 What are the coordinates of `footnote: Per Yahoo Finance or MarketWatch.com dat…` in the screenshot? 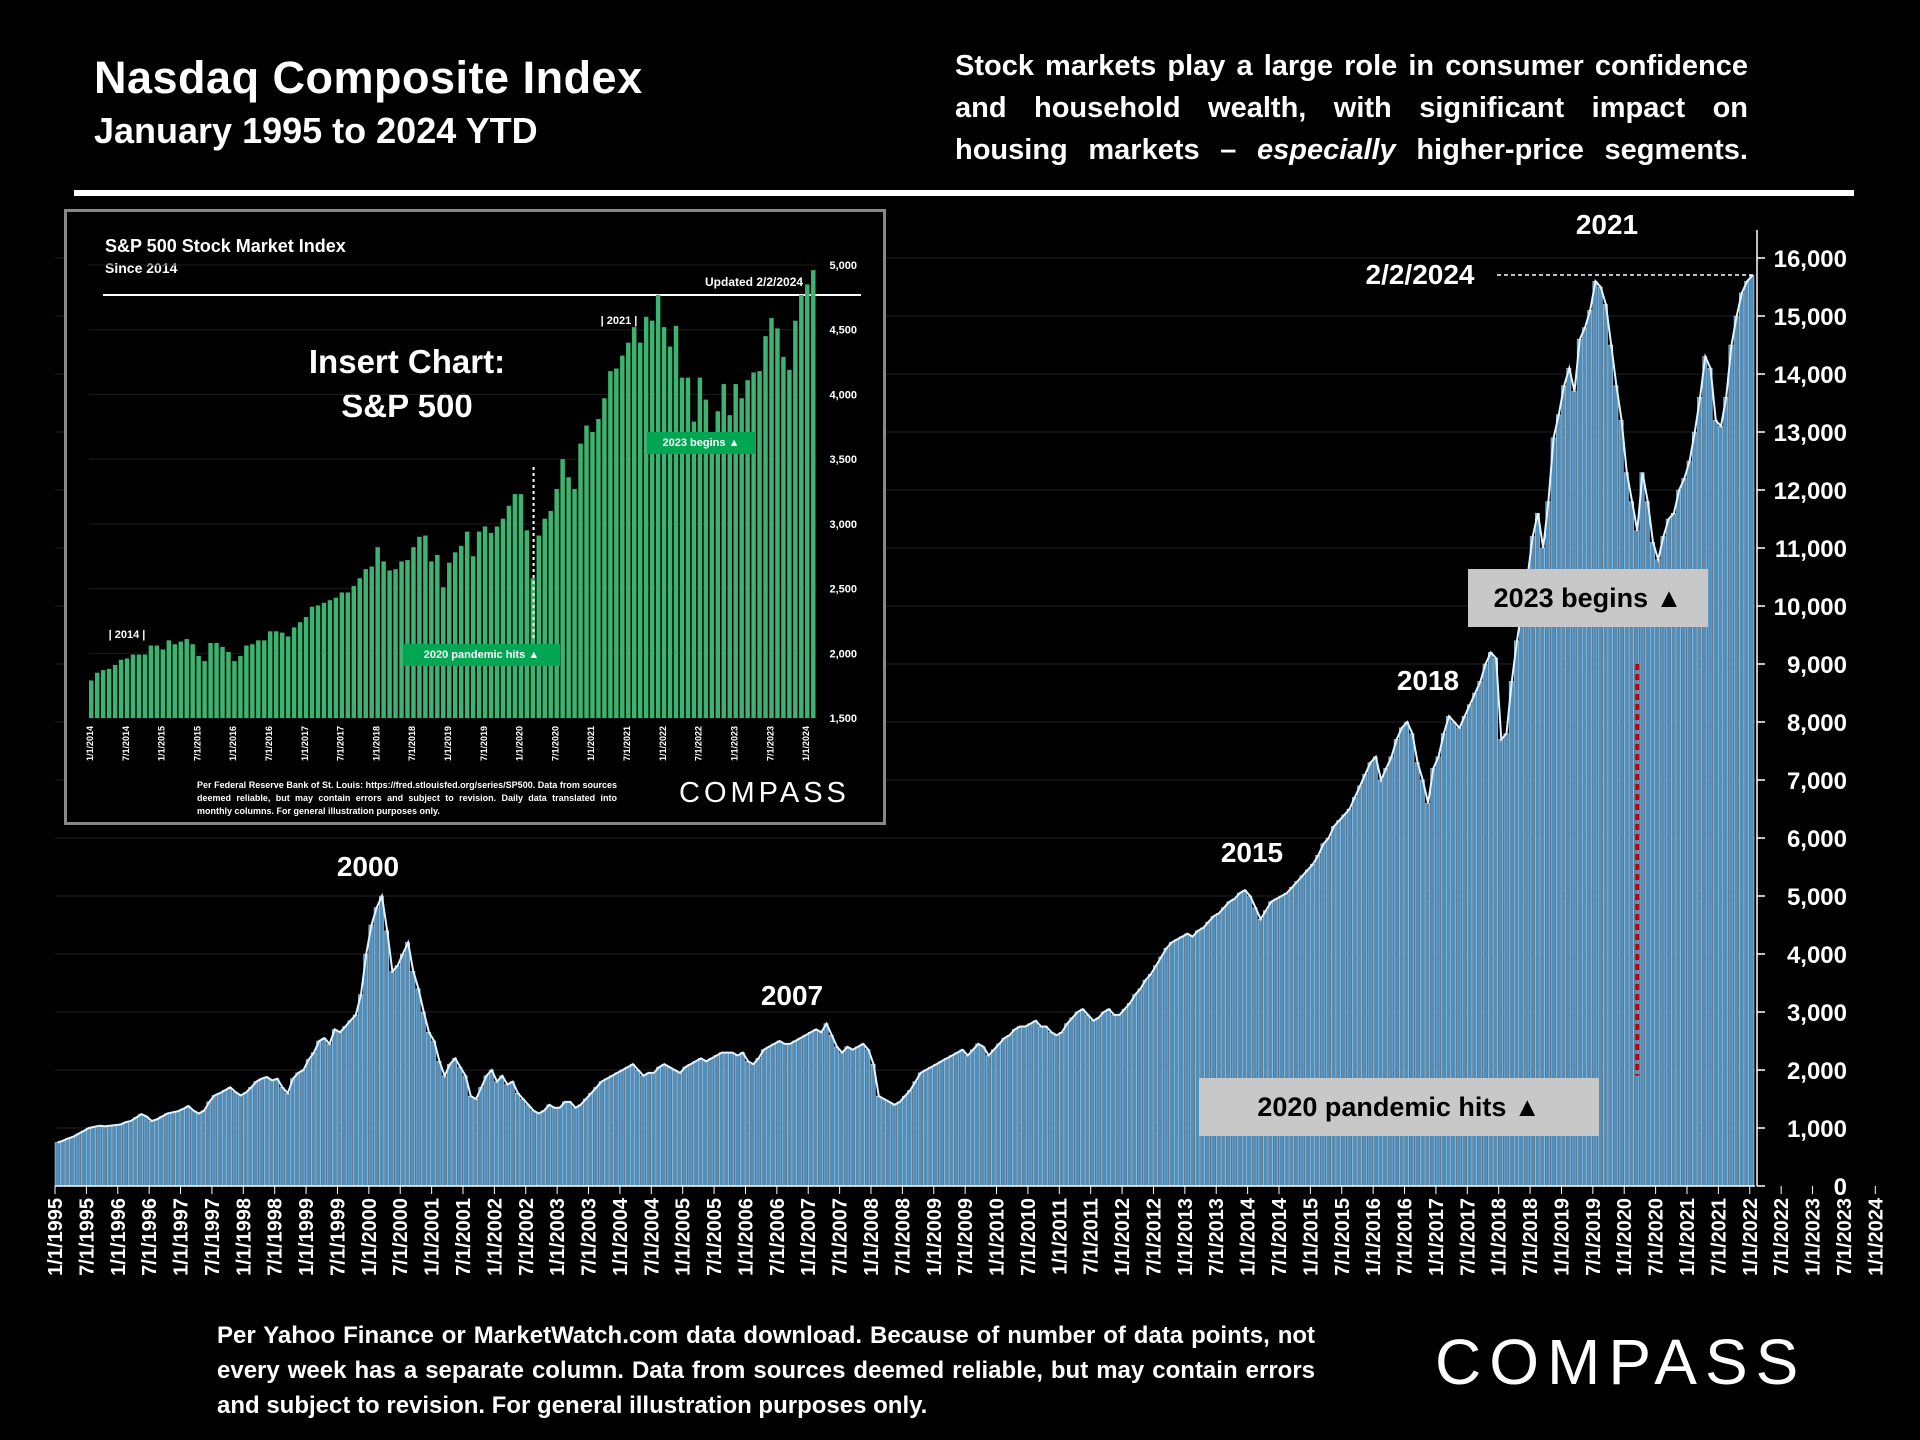 It's located at (766, 1370).